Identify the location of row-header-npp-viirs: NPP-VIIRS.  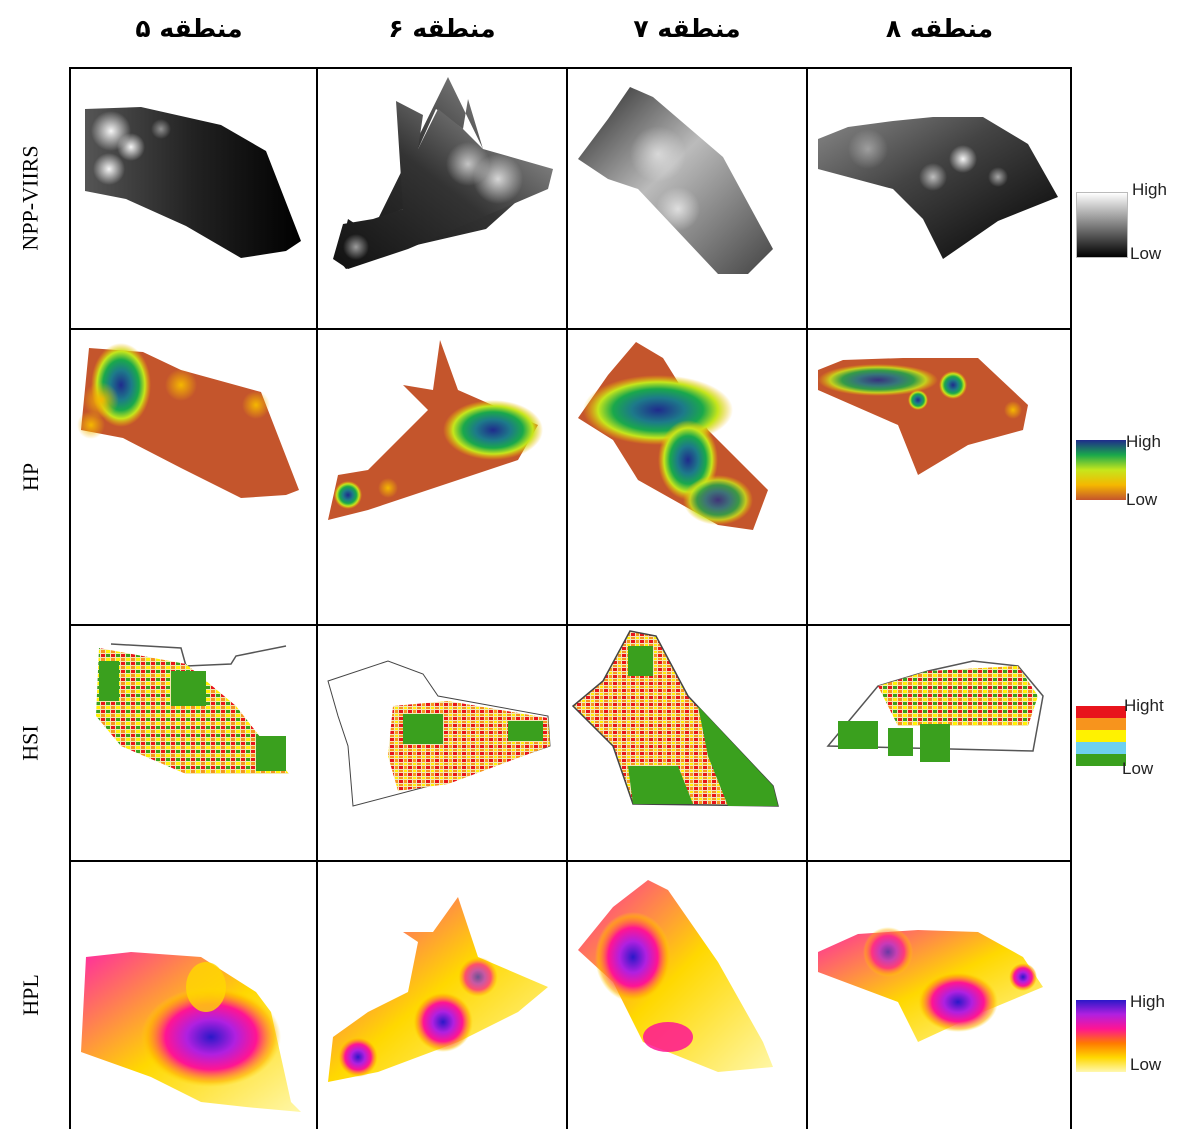
(31, 198).